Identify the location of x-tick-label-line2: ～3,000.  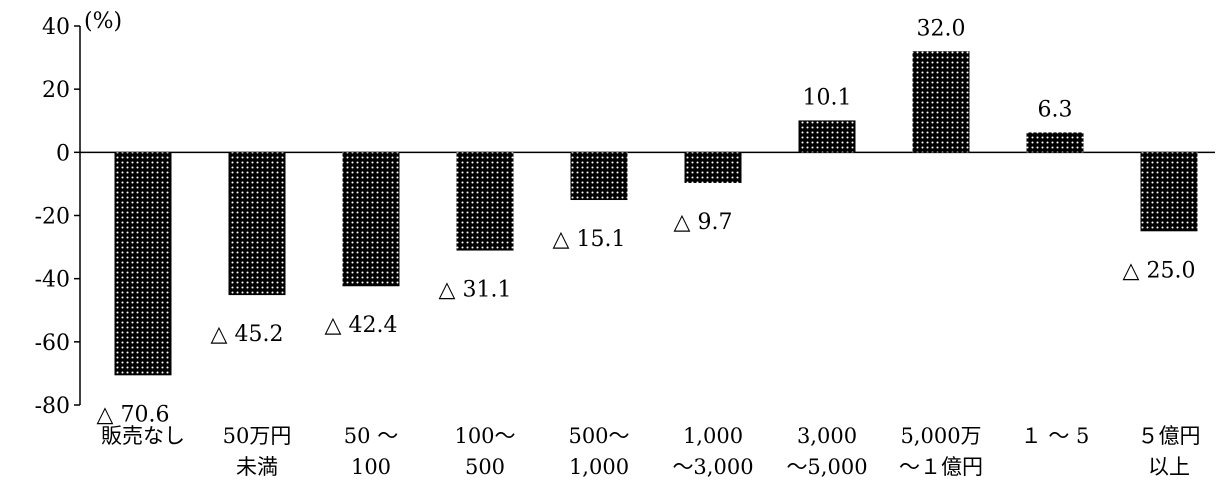
(712, 467).